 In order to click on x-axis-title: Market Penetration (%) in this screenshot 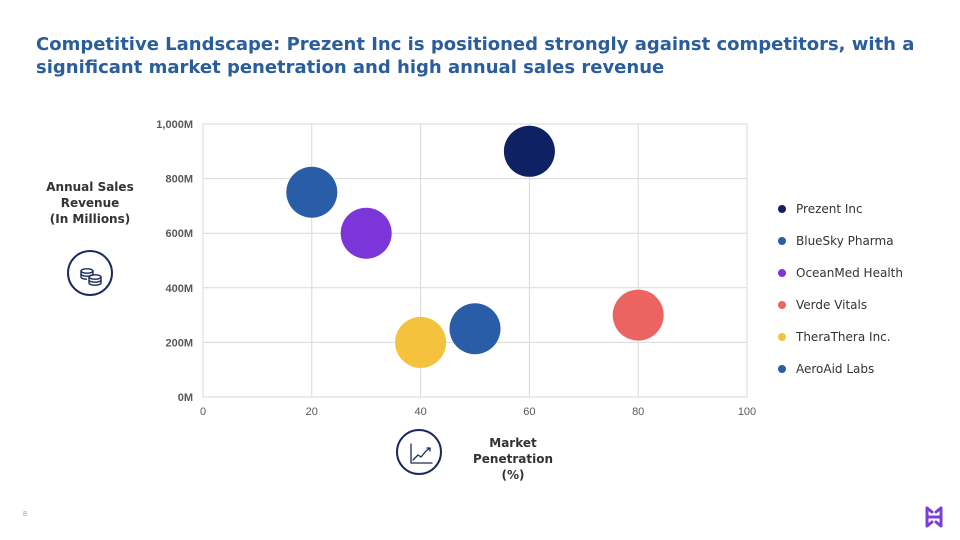, I will do `click(513, 459)`.